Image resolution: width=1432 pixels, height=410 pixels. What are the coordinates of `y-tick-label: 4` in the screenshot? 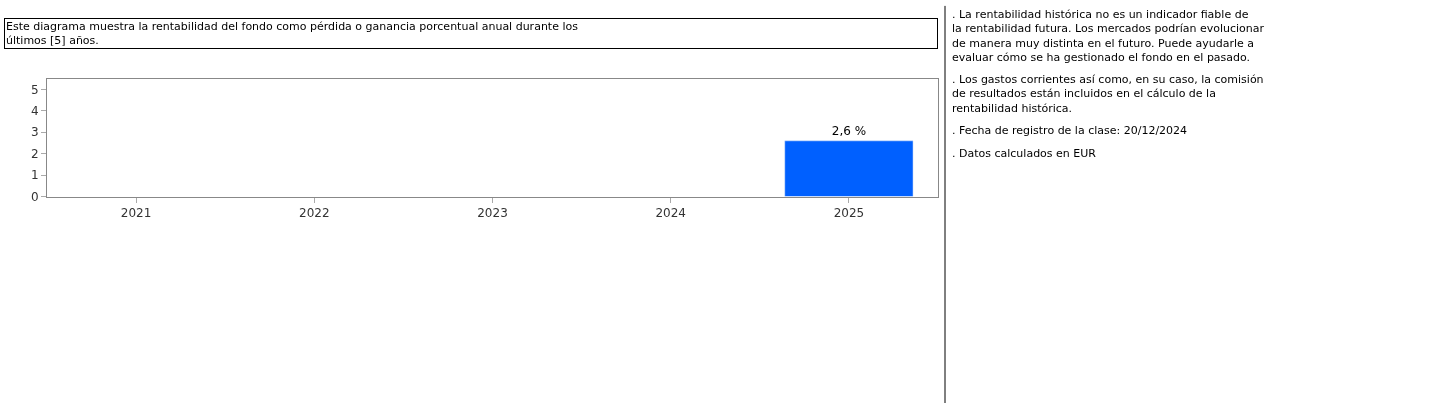 It's located at (34, 111).